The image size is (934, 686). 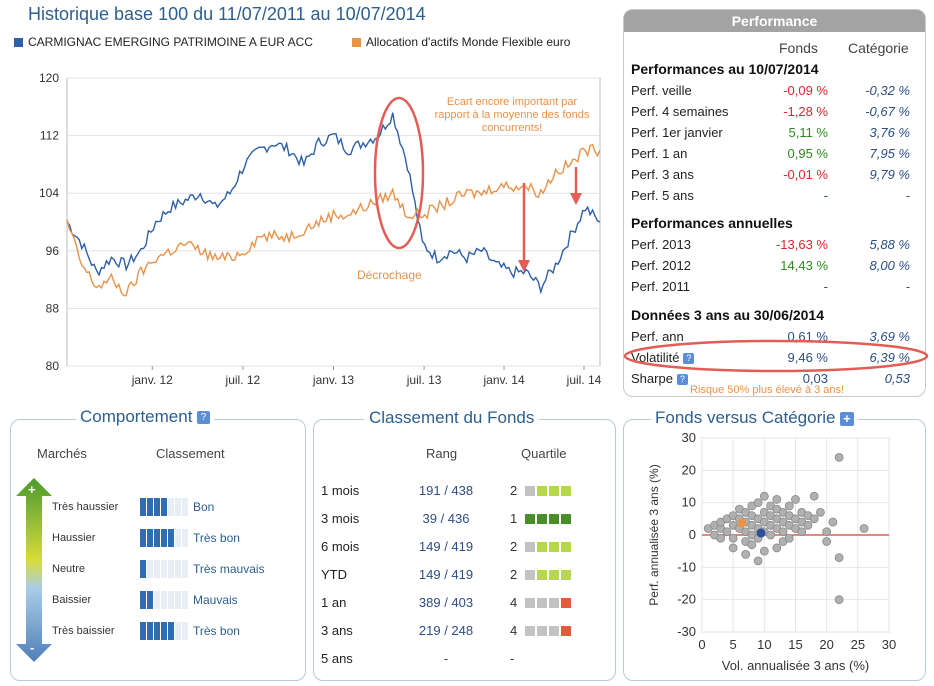 I want to click on legend-category: Allocation d'actifs Monde Flexible euro, so click(x=477, y=42).